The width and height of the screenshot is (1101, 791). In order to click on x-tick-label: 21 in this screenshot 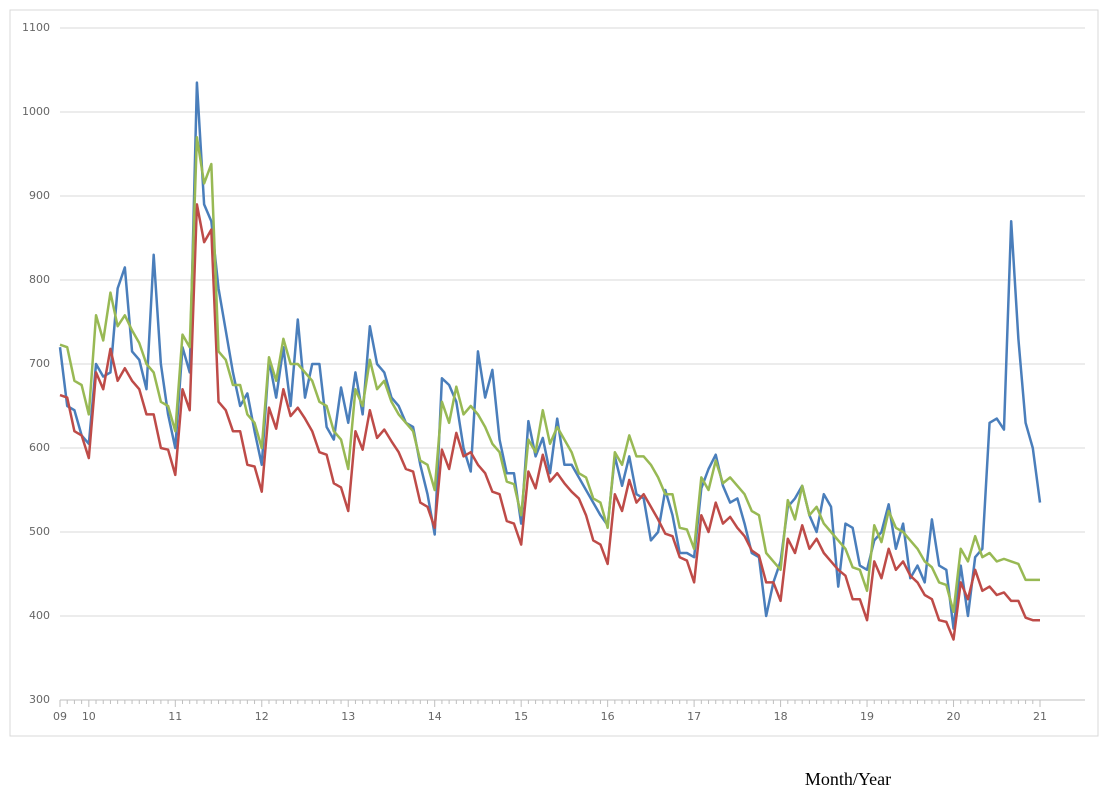, I will do `click(1040, 716)`.